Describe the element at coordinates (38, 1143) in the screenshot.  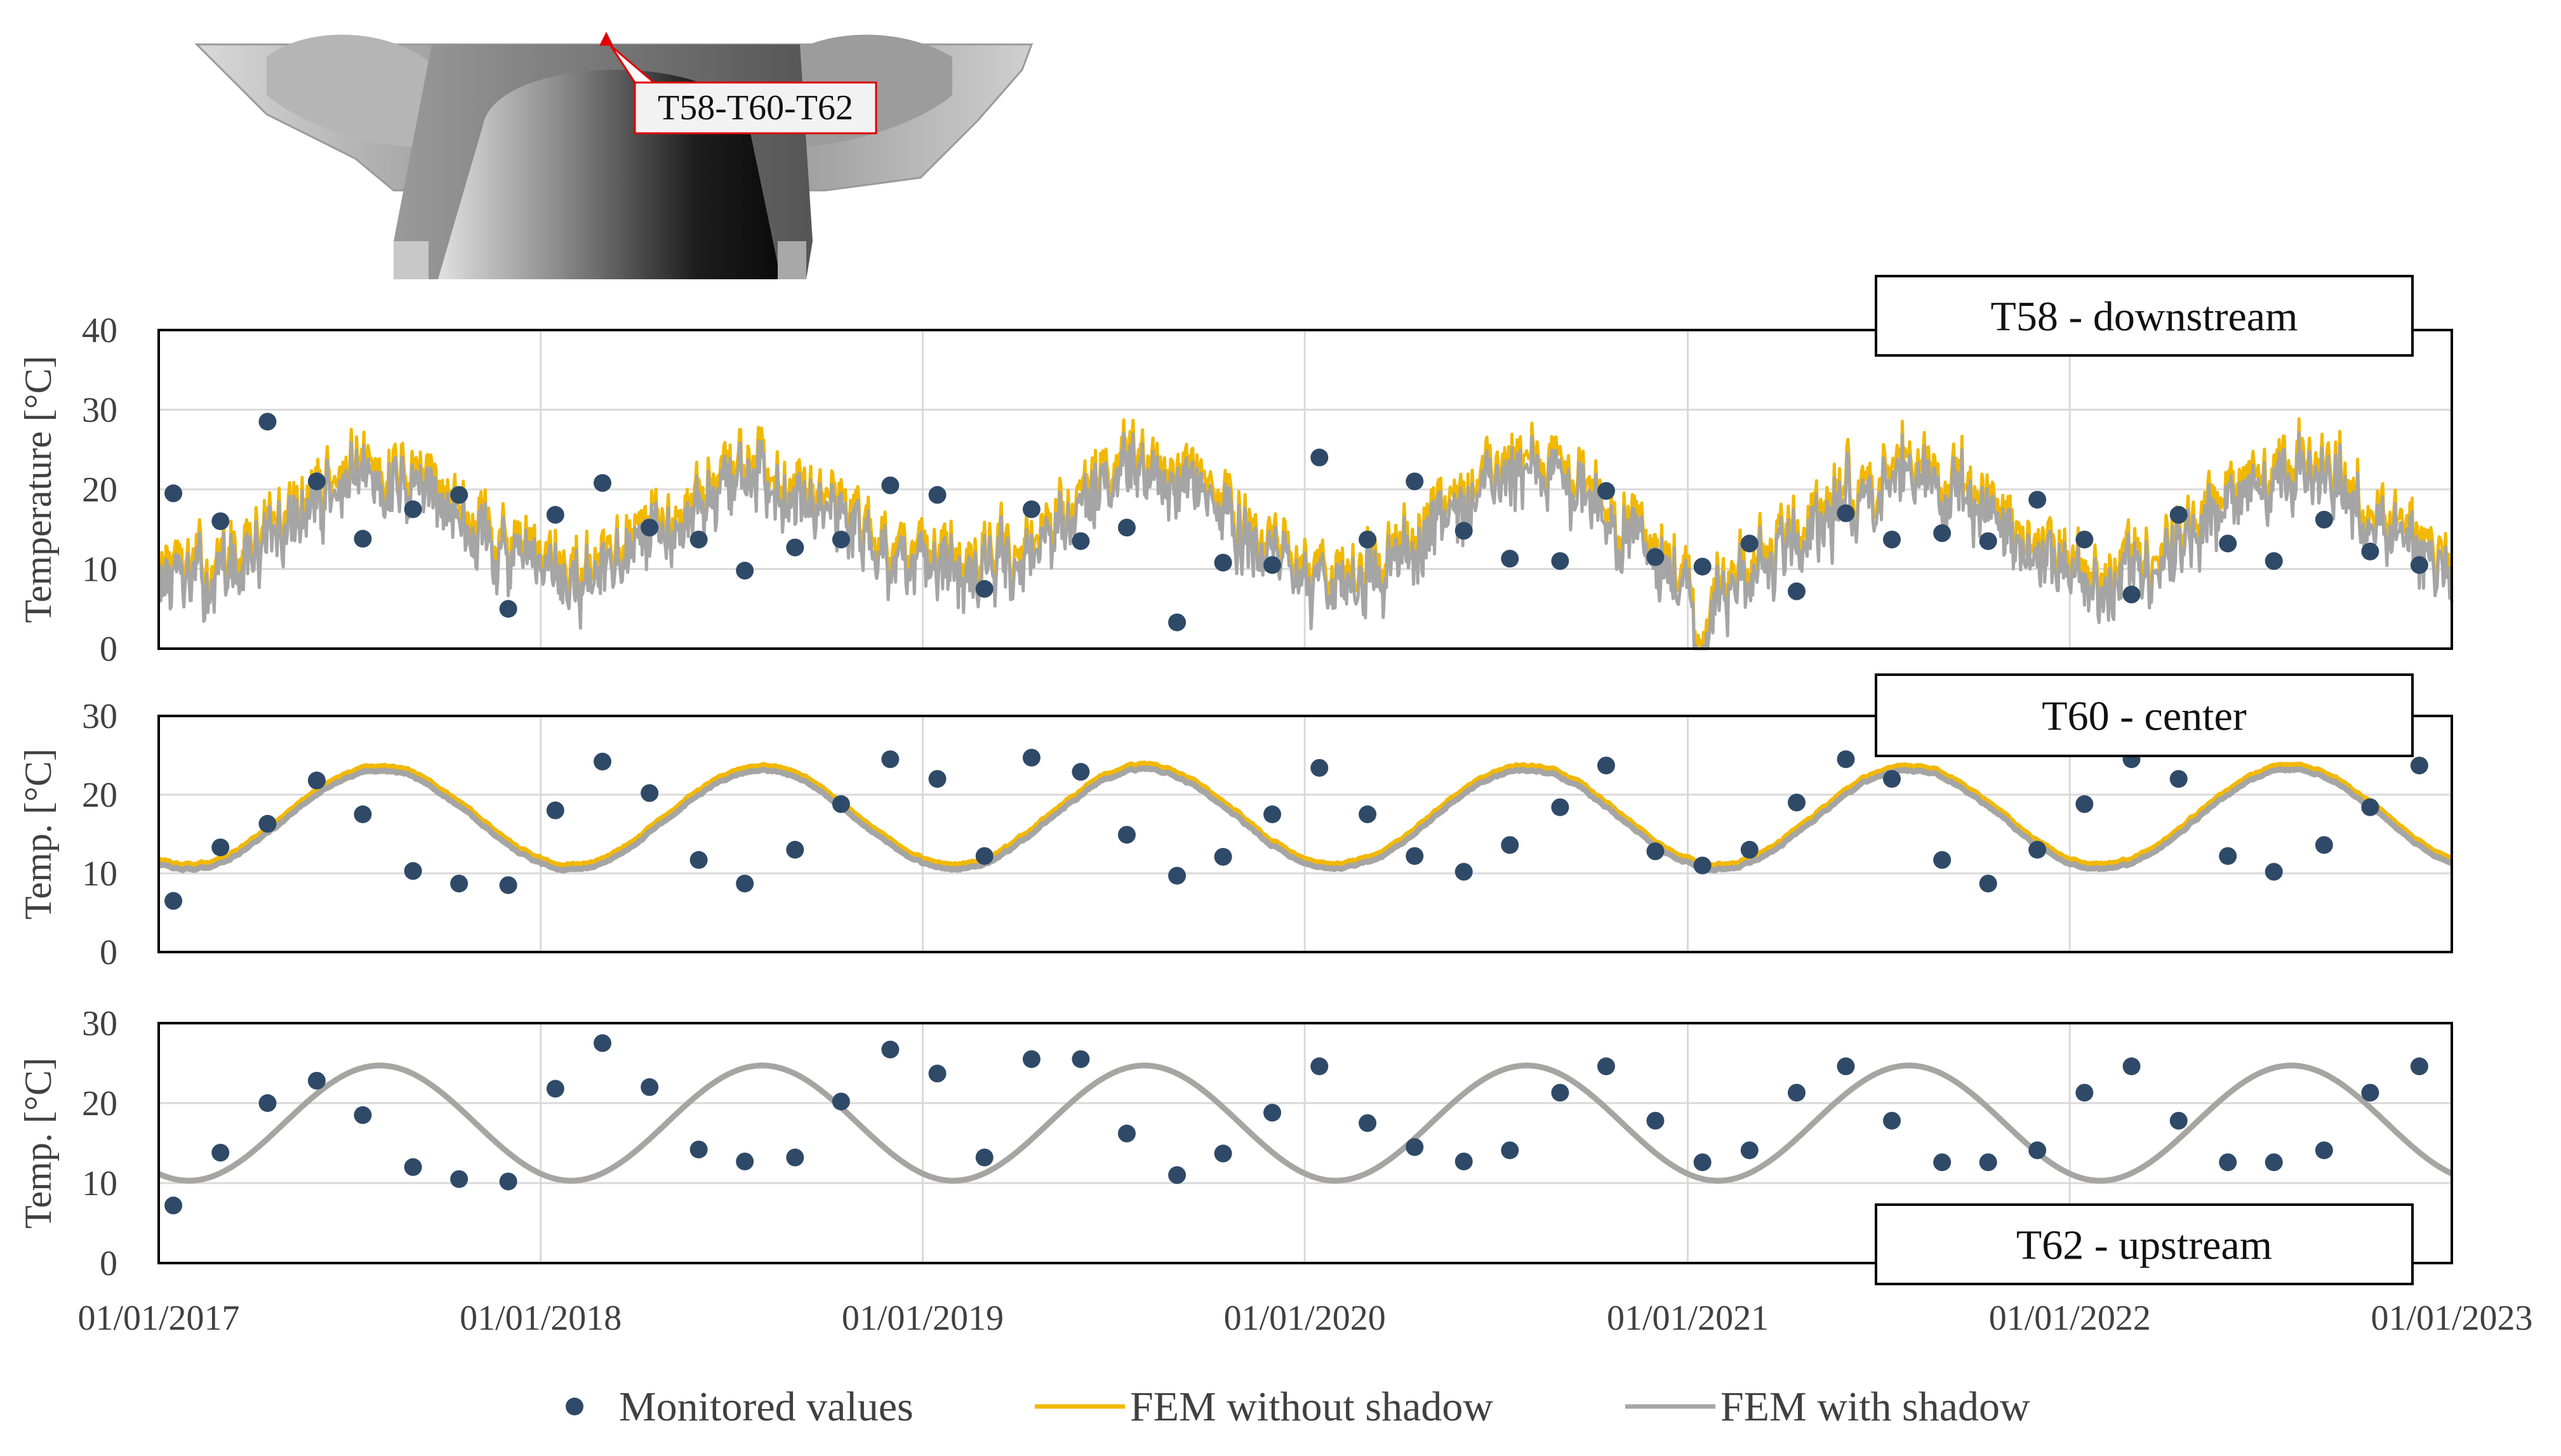
I see `y-axis-title: Temp. [°C]` at that location.